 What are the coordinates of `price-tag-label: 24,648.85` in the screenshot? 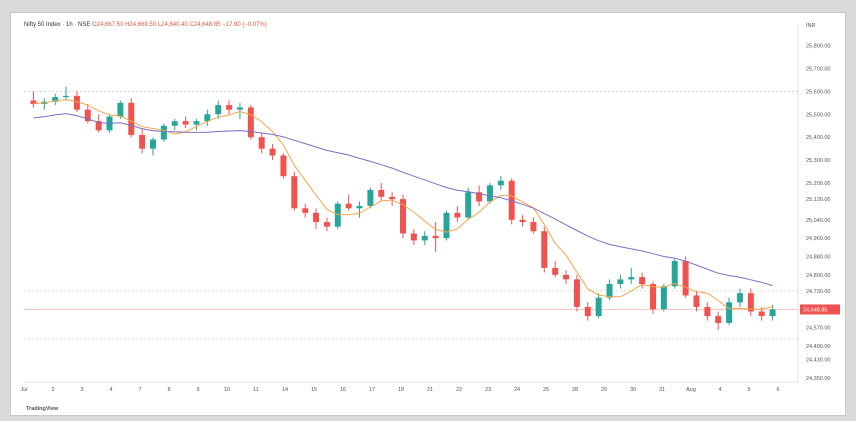 It's located at (815, 310).